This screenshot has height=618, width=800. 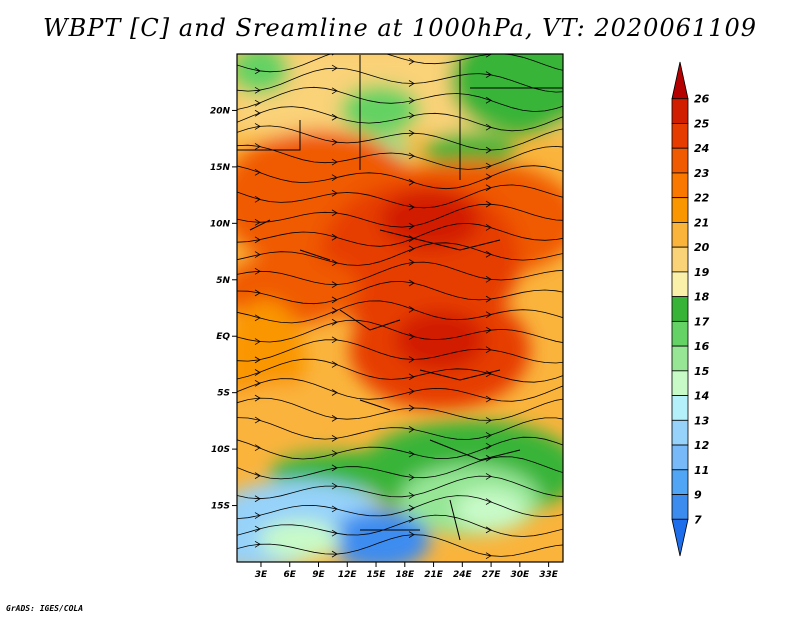 What do you see at coordinates (348, 575) in the screenshot?
I see `lon-label: 12E` at bounding box center [348, 575].